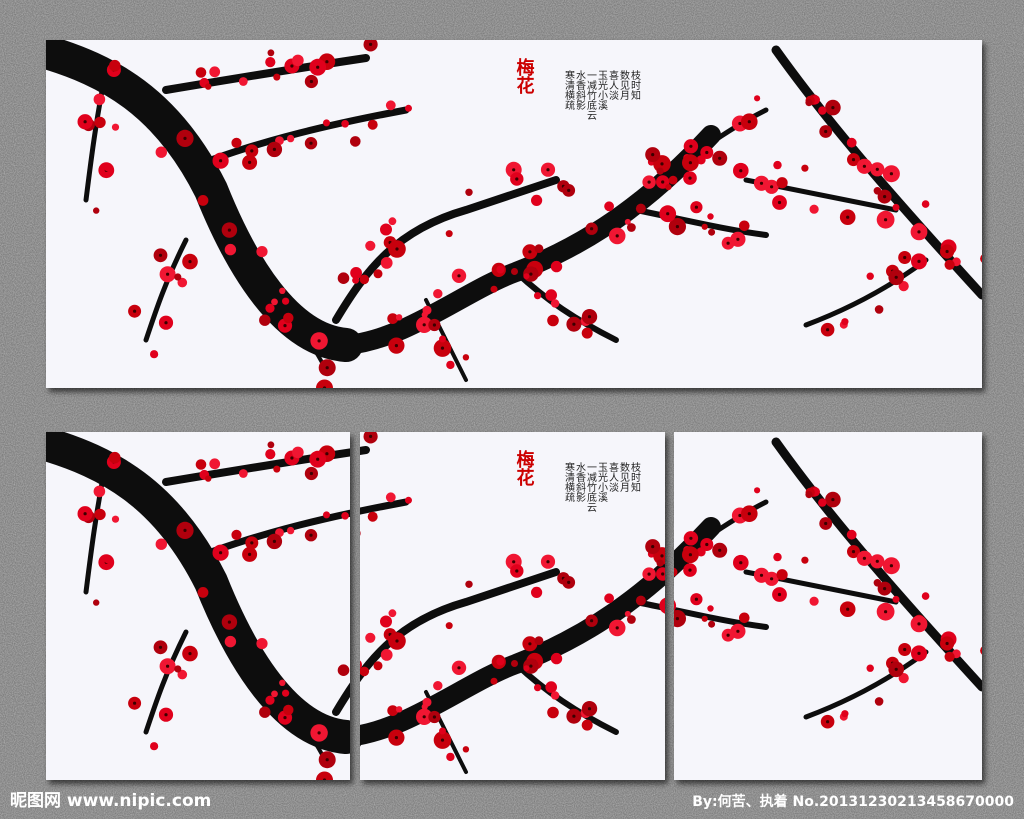 The image size is (1024, 819). What do you see at coordinates (110, 801) in the screenshot?
I see `site-watermark: 昵图网 www.nipic.com` at bounding box center [110, 801].